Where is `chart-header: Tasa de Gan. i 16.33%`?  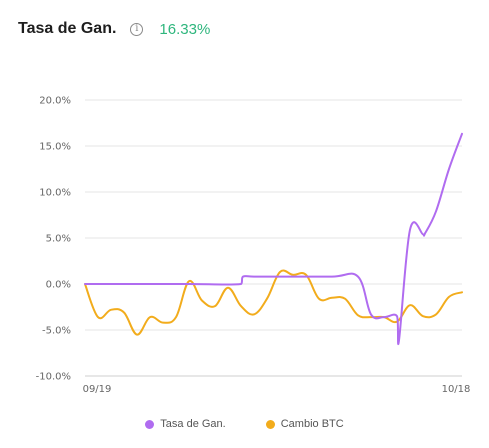
chart-header: Tasa de Gan. i 16.33% is located at coordinates (114, 29).